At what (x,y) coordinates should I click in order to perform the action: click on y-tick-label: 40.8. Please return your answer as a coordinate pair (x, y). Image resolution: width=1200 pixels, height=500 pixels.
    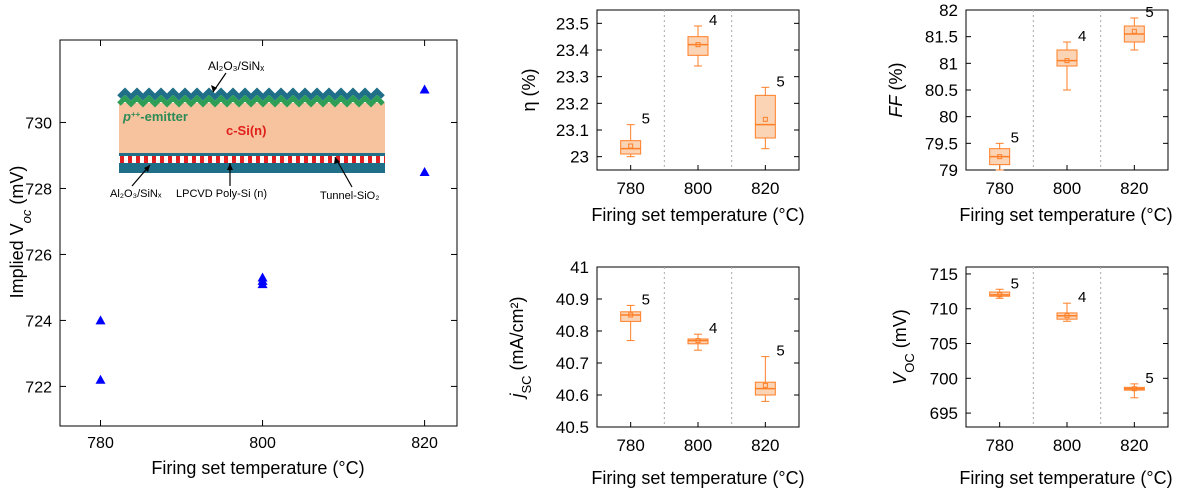
    Looking at the image, I should click on (572, 331).